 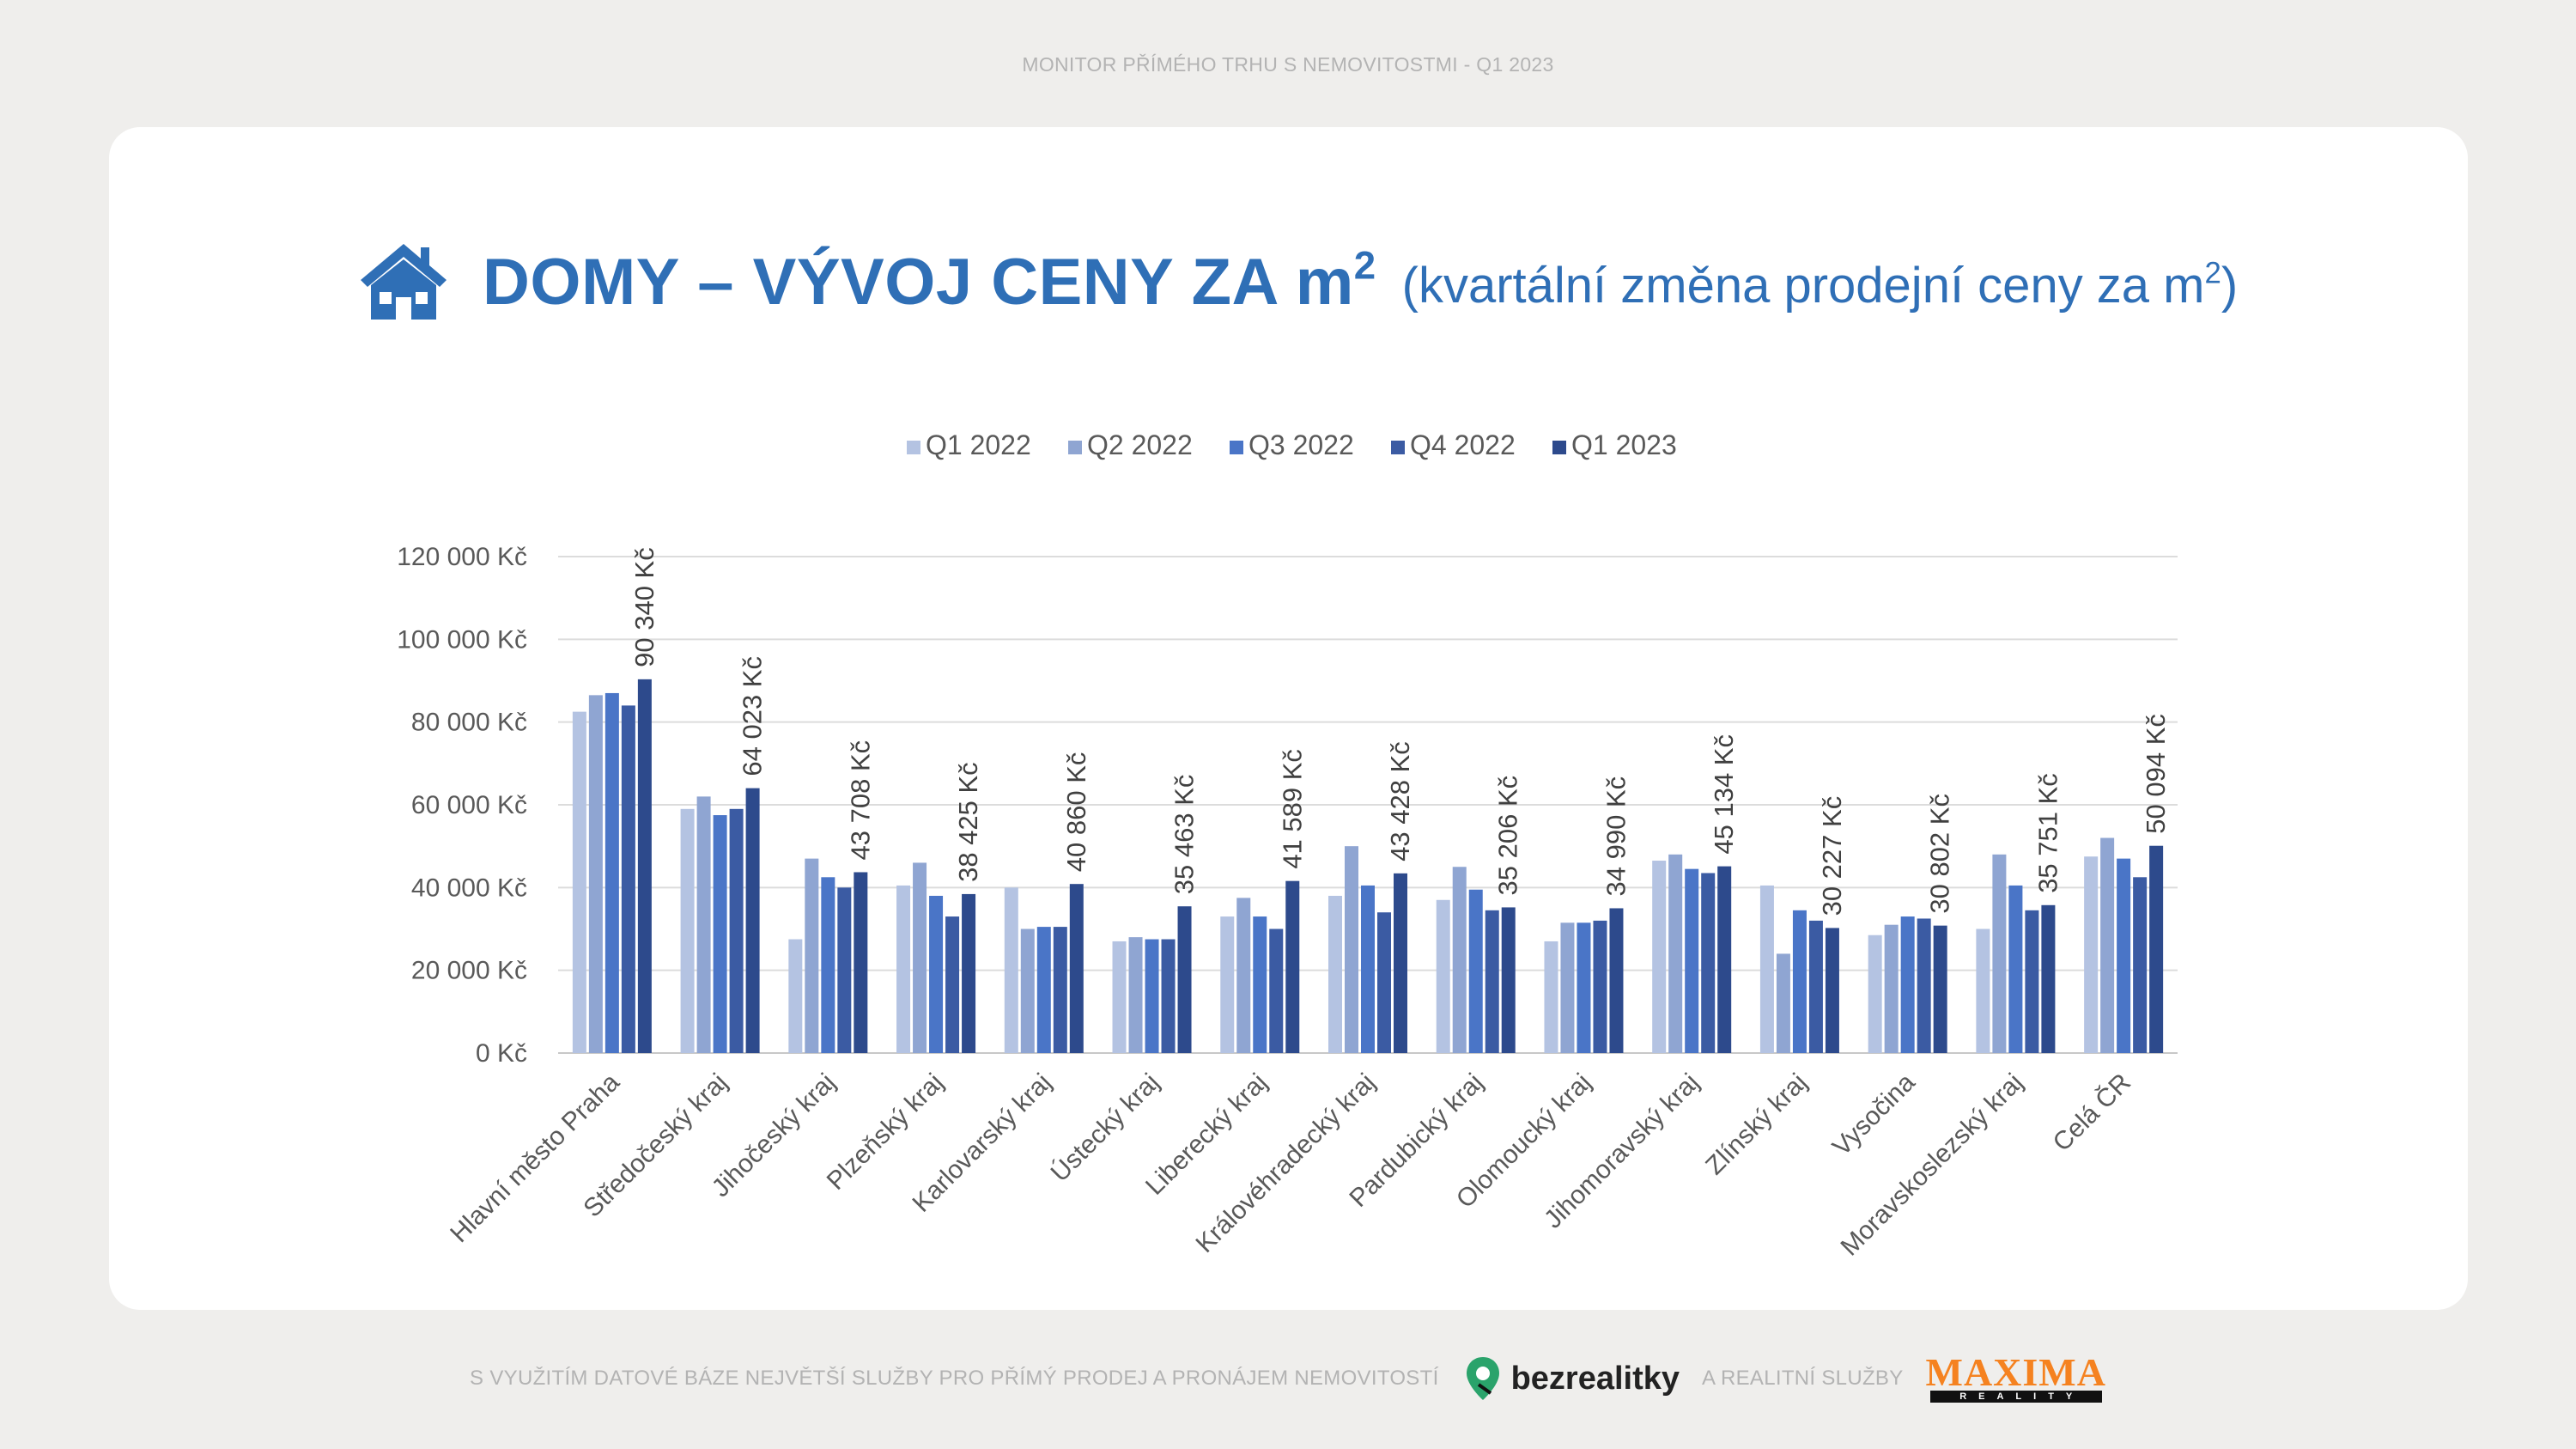 What do you see at coordinates (1724, 794) in the screenshot?
I see `data-label: 45 134 Kč` at bounding box center [1724, 794].